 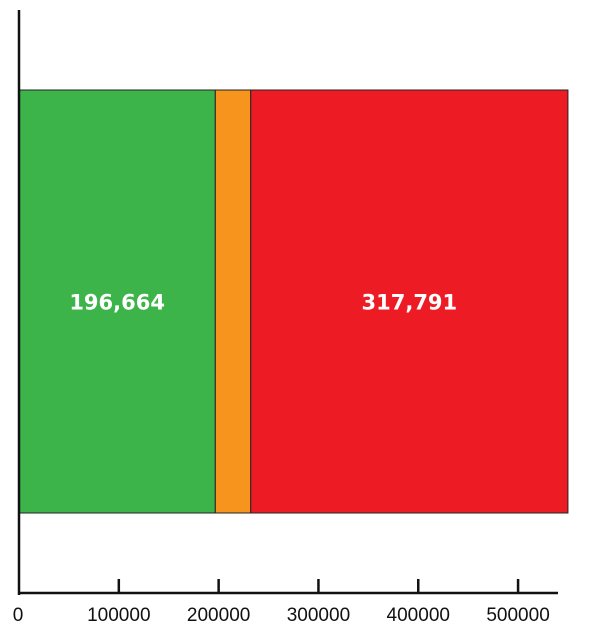 I want to click on data-label-2: 317,791, so click(x=410, y=303).